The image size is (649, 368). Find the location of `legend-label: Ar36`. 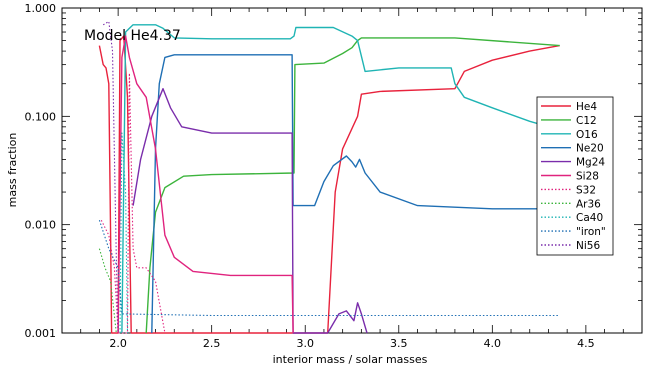

legend-label: Ar36 is located at coordinates (588, 204).